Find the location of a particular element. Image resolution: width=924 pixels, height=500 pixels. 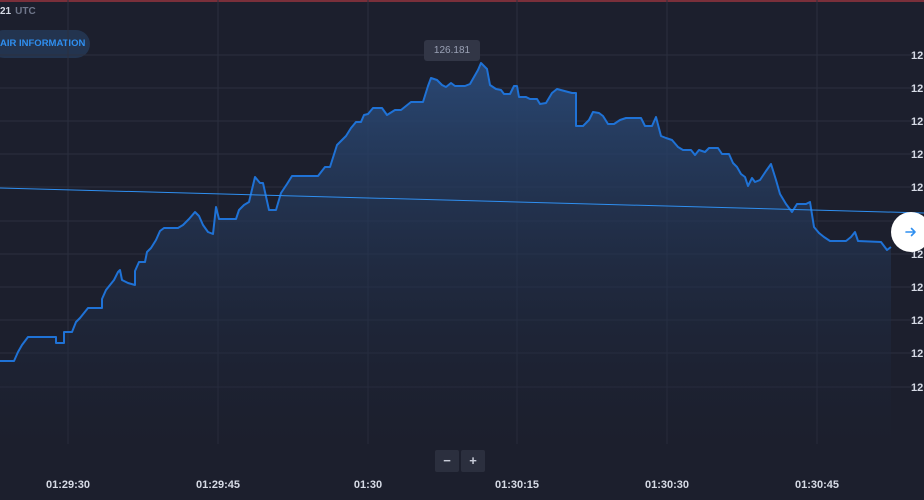

trend-line is located at coordinates (462, 200).